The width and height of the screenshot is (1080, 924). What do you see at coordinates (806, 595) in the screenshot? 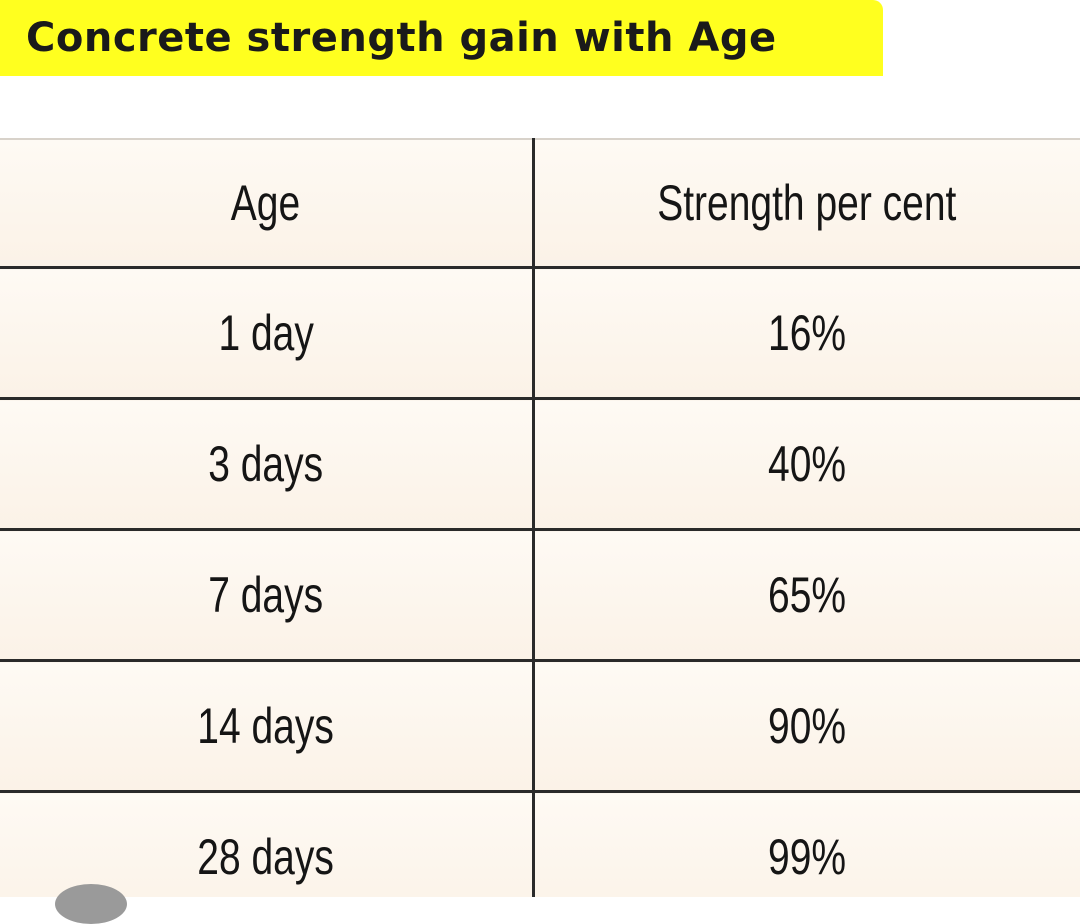
I see `strength-cell: 65%` at bounding box center [806, 595].